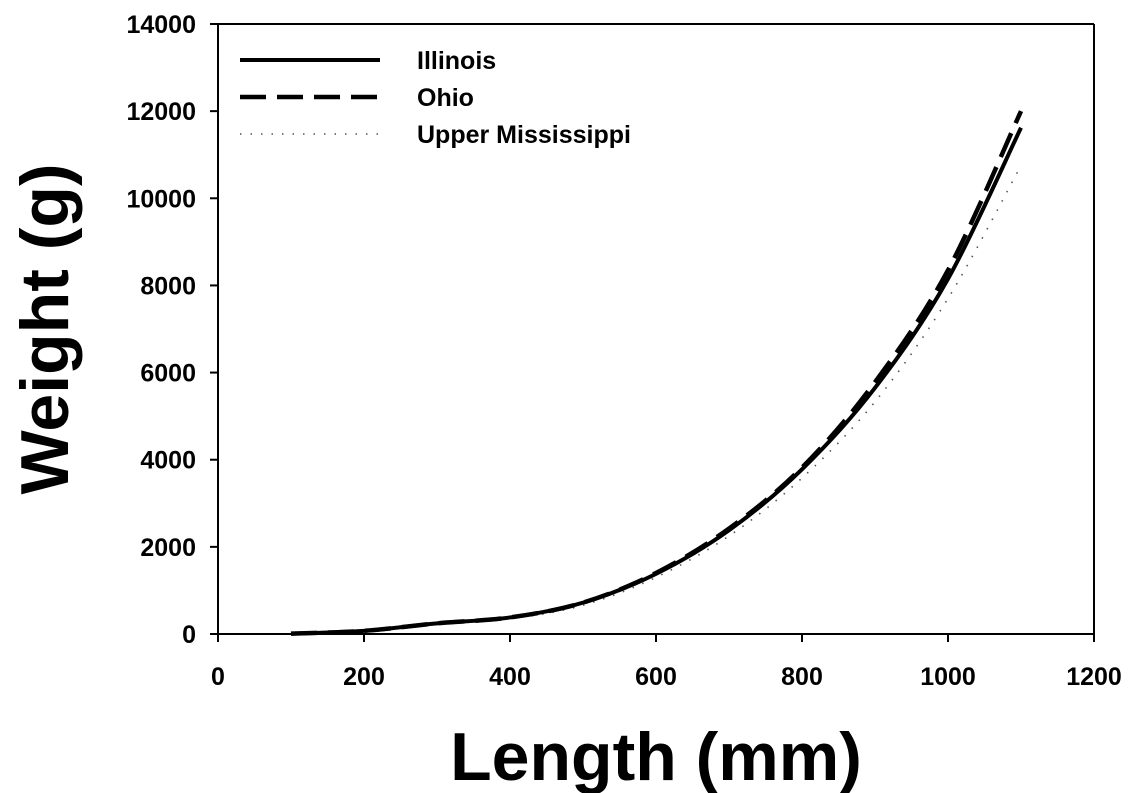 Image resolution: width=1130 pixels, height=793 pixels. Describe the element at coordinates (168, 548) in the screenshot. I see `y-tick-label: 2000` at that location.